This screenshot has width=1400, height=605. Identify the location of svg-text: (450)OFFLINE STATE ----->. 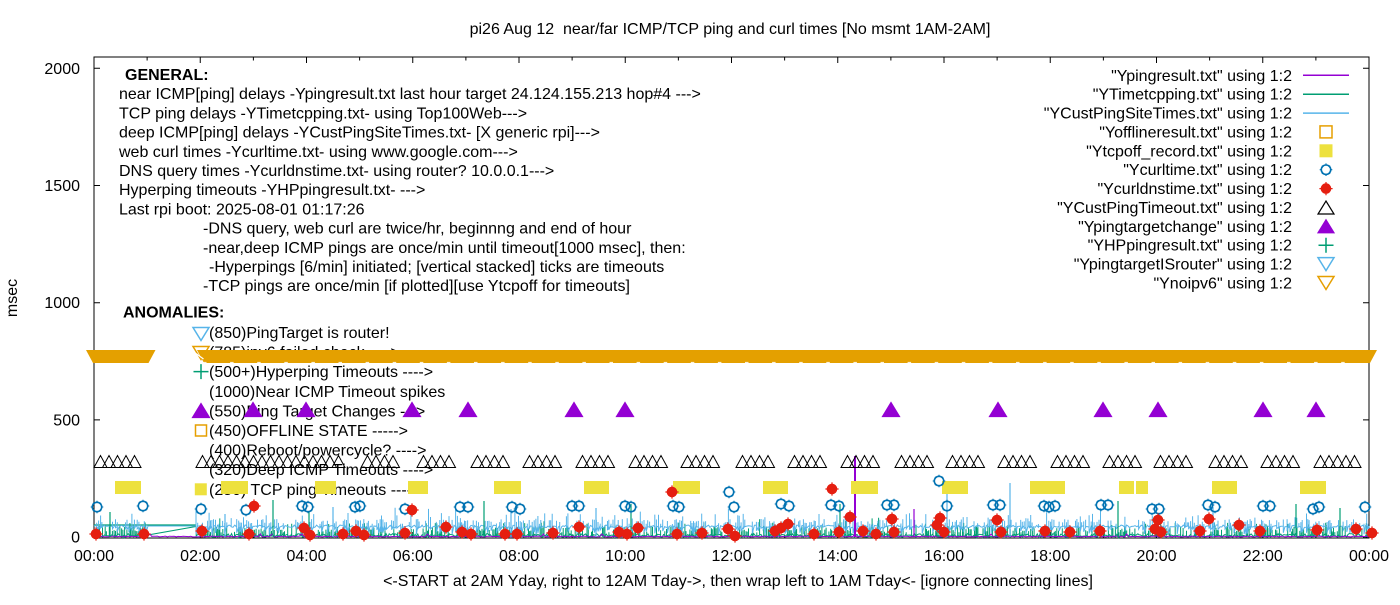
(308, 431).